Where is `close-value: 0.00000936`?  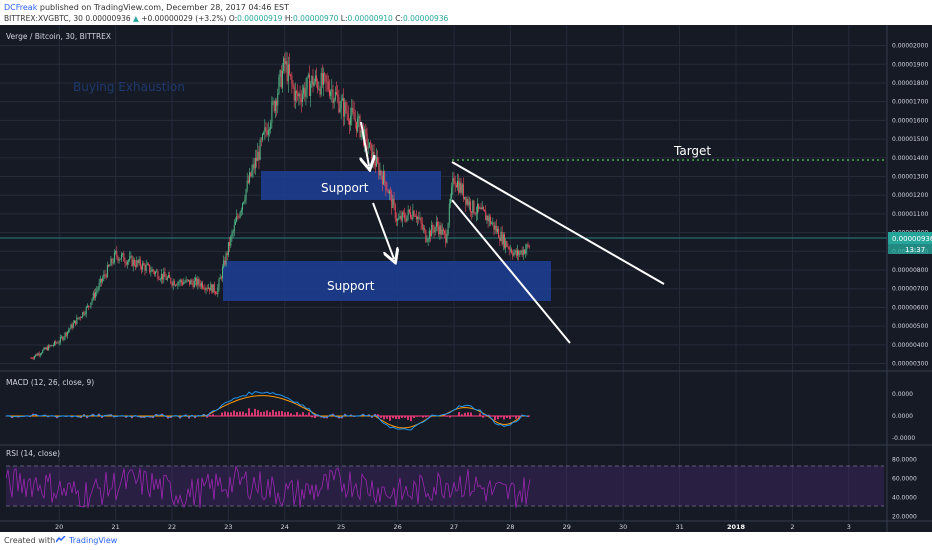 close-value: 0.00000936 is located at coordinates (425, 18).